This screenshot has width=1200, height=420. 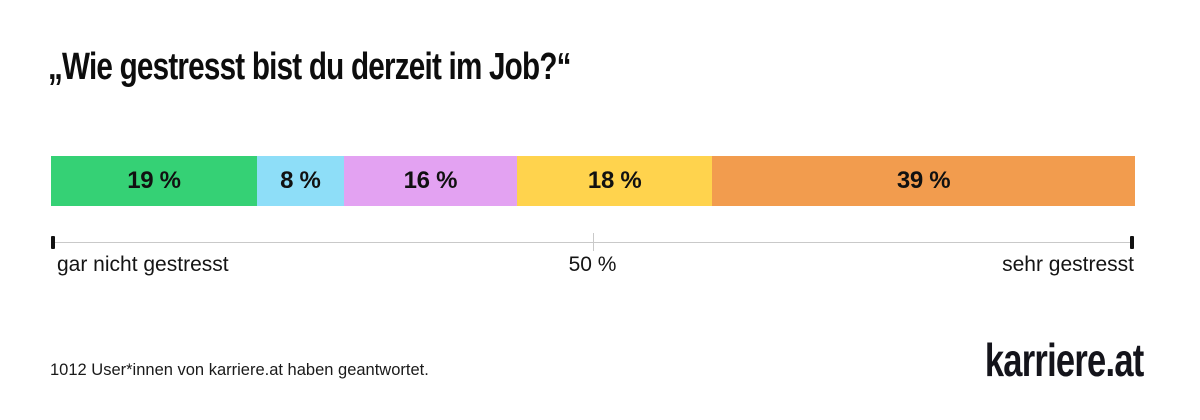 What do you see at coordinates (1068, 264) in the screenshot?
I see `axis-label-max: sehr gestresst` at bounding box center [1068, 264].